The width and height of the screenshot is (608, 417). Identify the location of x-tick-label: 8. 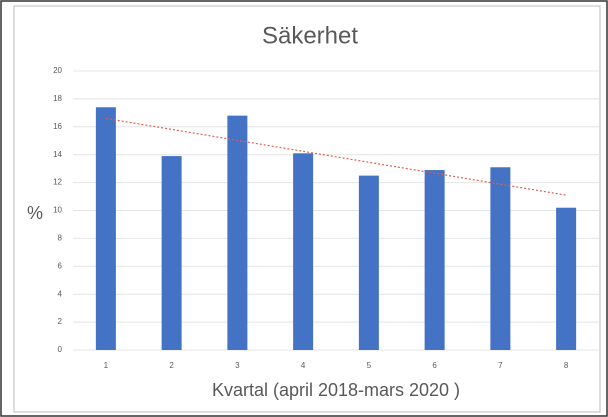
(566, 365).